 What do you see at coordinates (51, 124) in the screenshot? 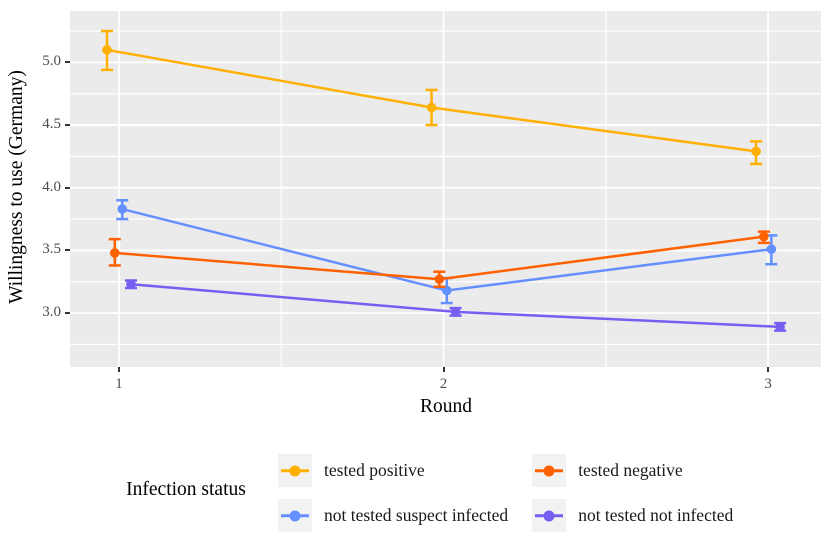
I see `y-tick-label: 4.5` at bounding box center [51, 124].